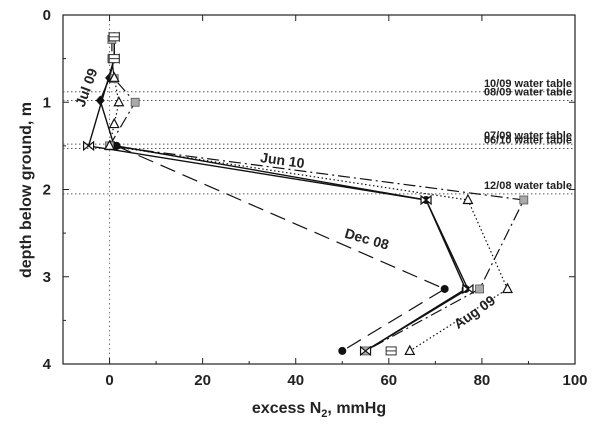 Image resolution: width=598 pixels, height=428 pixels. What do you see at coordinates (295, 380) in the screenshot?
I see `x-tick-label: 40` at bounding box center [295, 380].